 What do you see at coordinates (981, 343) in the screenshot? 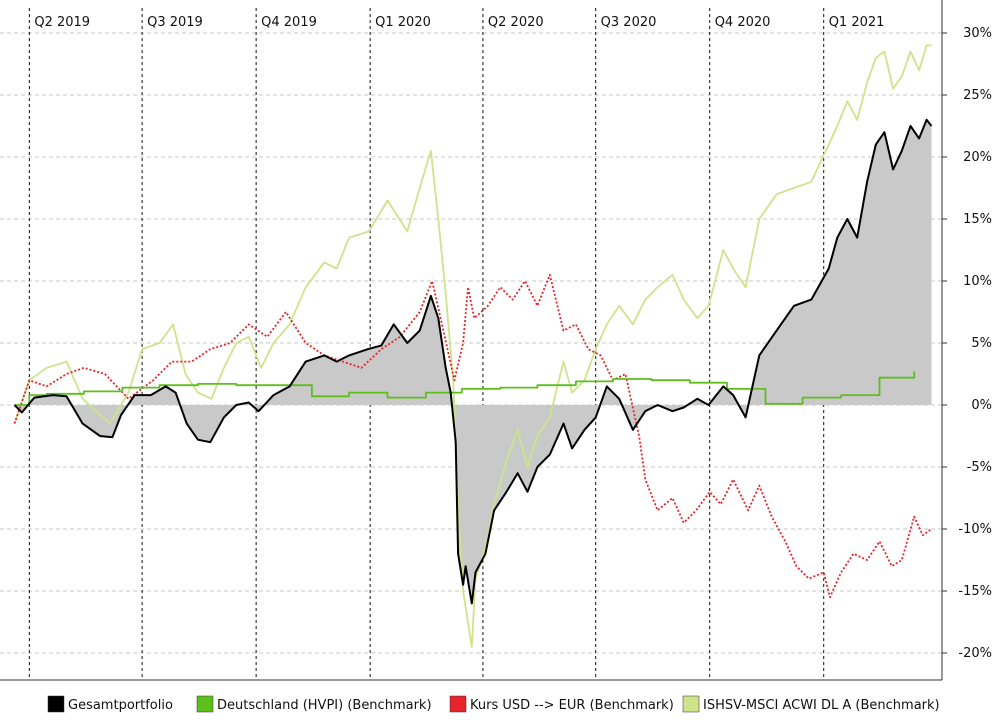
I see `y-tick-label-5: 5%` at bounding box center [981, 343].